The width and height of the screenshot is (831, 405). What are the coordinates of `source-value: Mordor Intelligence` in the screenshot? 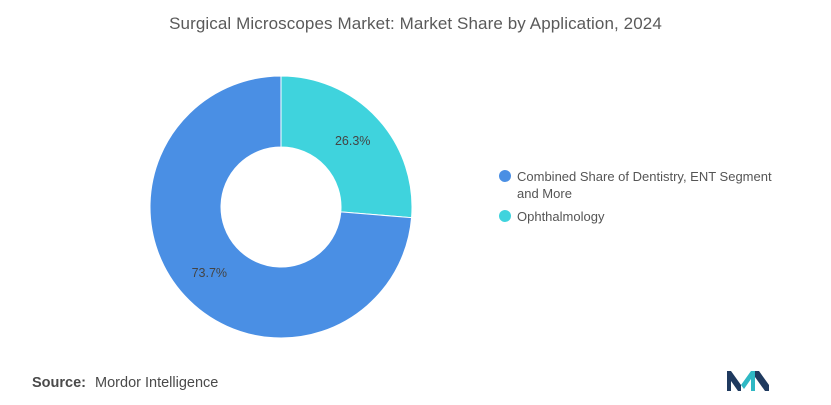 It's located at (157, 383).